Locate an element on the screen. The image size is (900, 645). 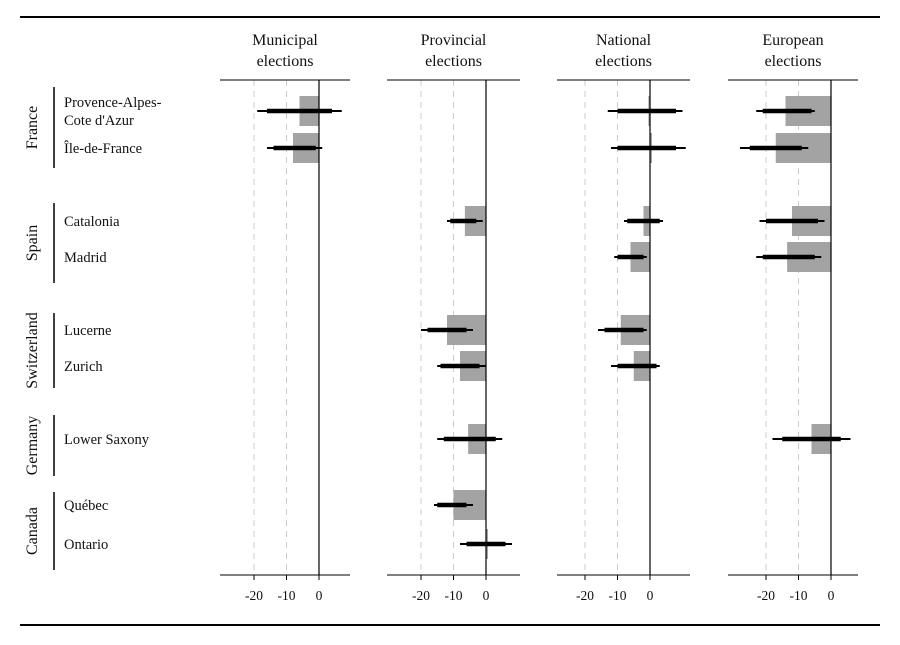
region-label: Madrid is located at coordinates (85, 258).